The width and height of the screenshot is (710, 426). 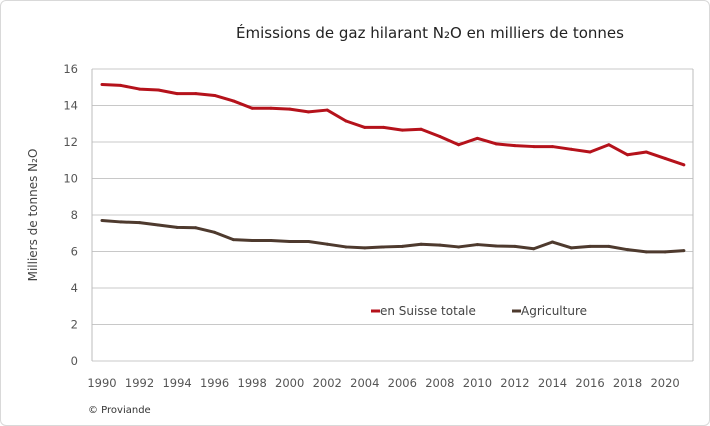 I want to click on credit: © Proviande, so click(x=119, y=410).